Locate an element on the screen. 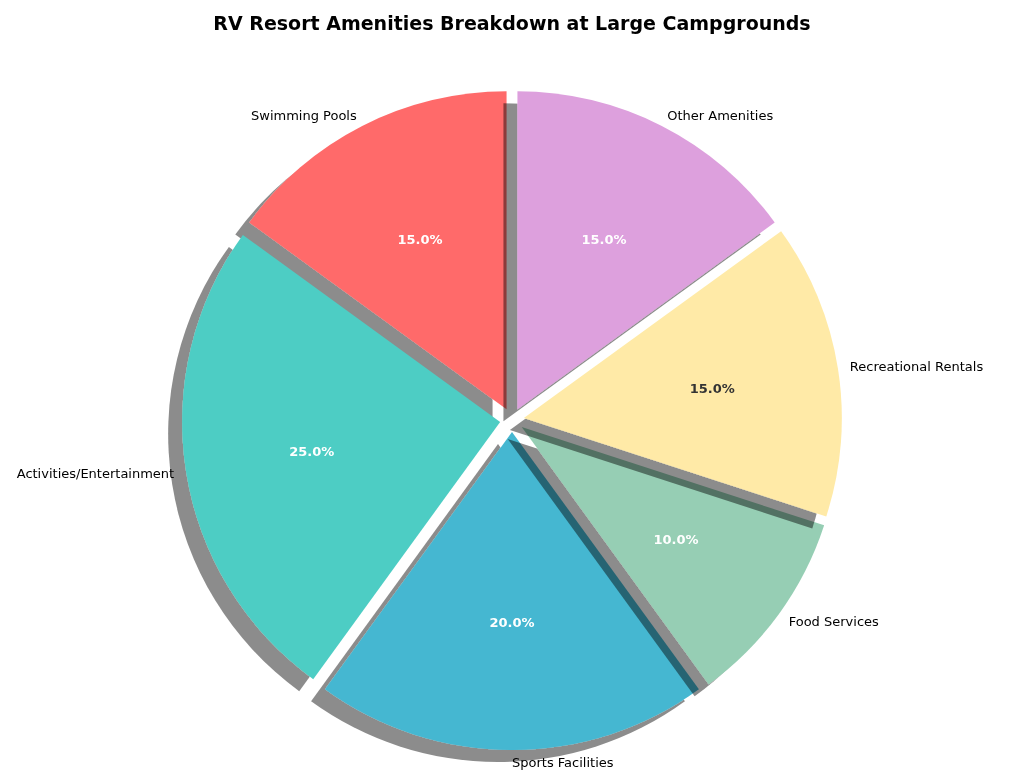 Image resolution: width=1024 pixels, height=778 pixels. slice-label: Activities/Entertainment is located at coordinates (95, 473).